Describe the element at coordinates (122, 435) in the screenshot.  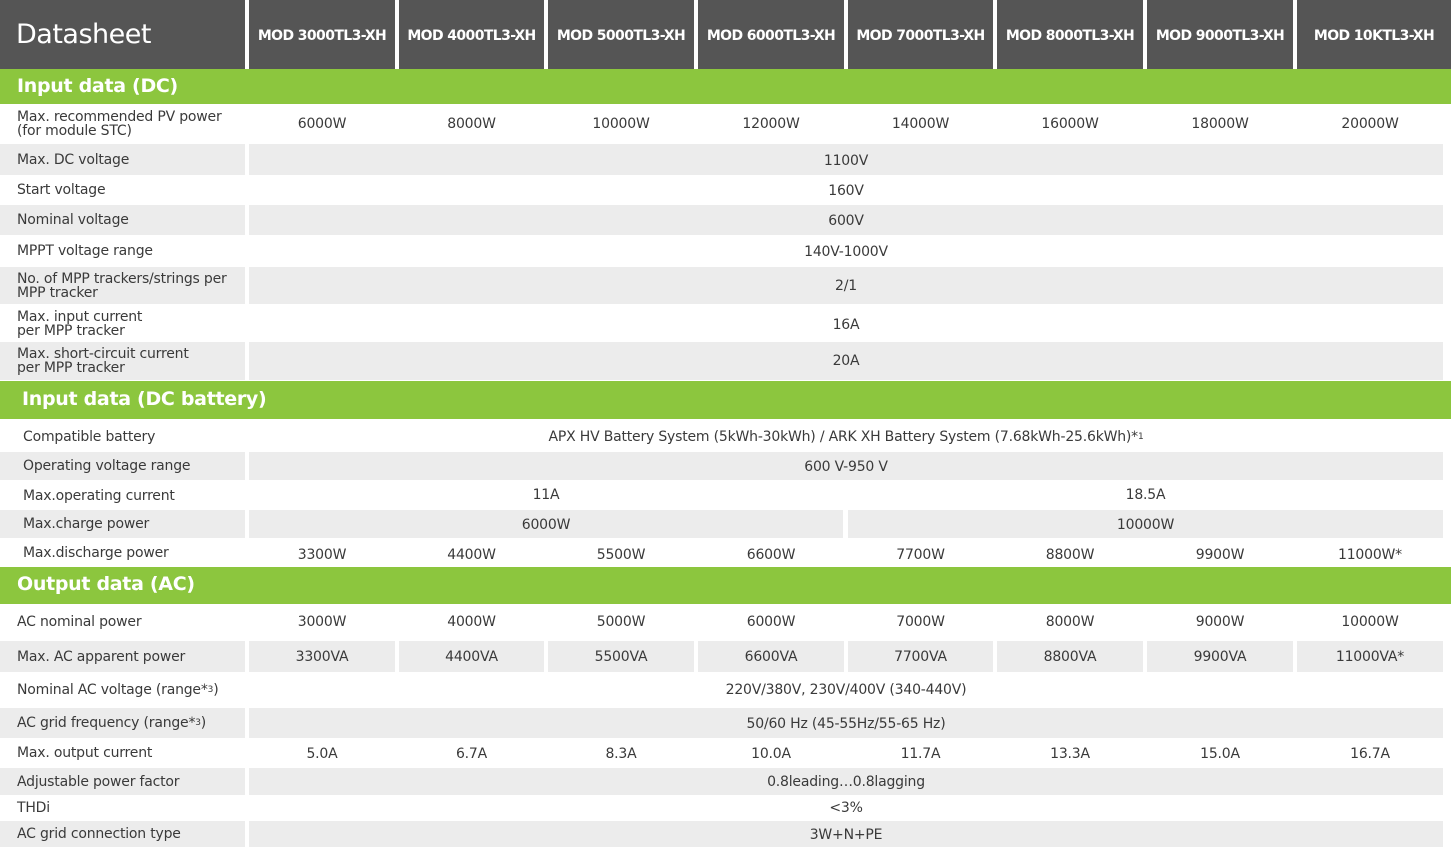
I see `row-label: Compatible battery` at that location.